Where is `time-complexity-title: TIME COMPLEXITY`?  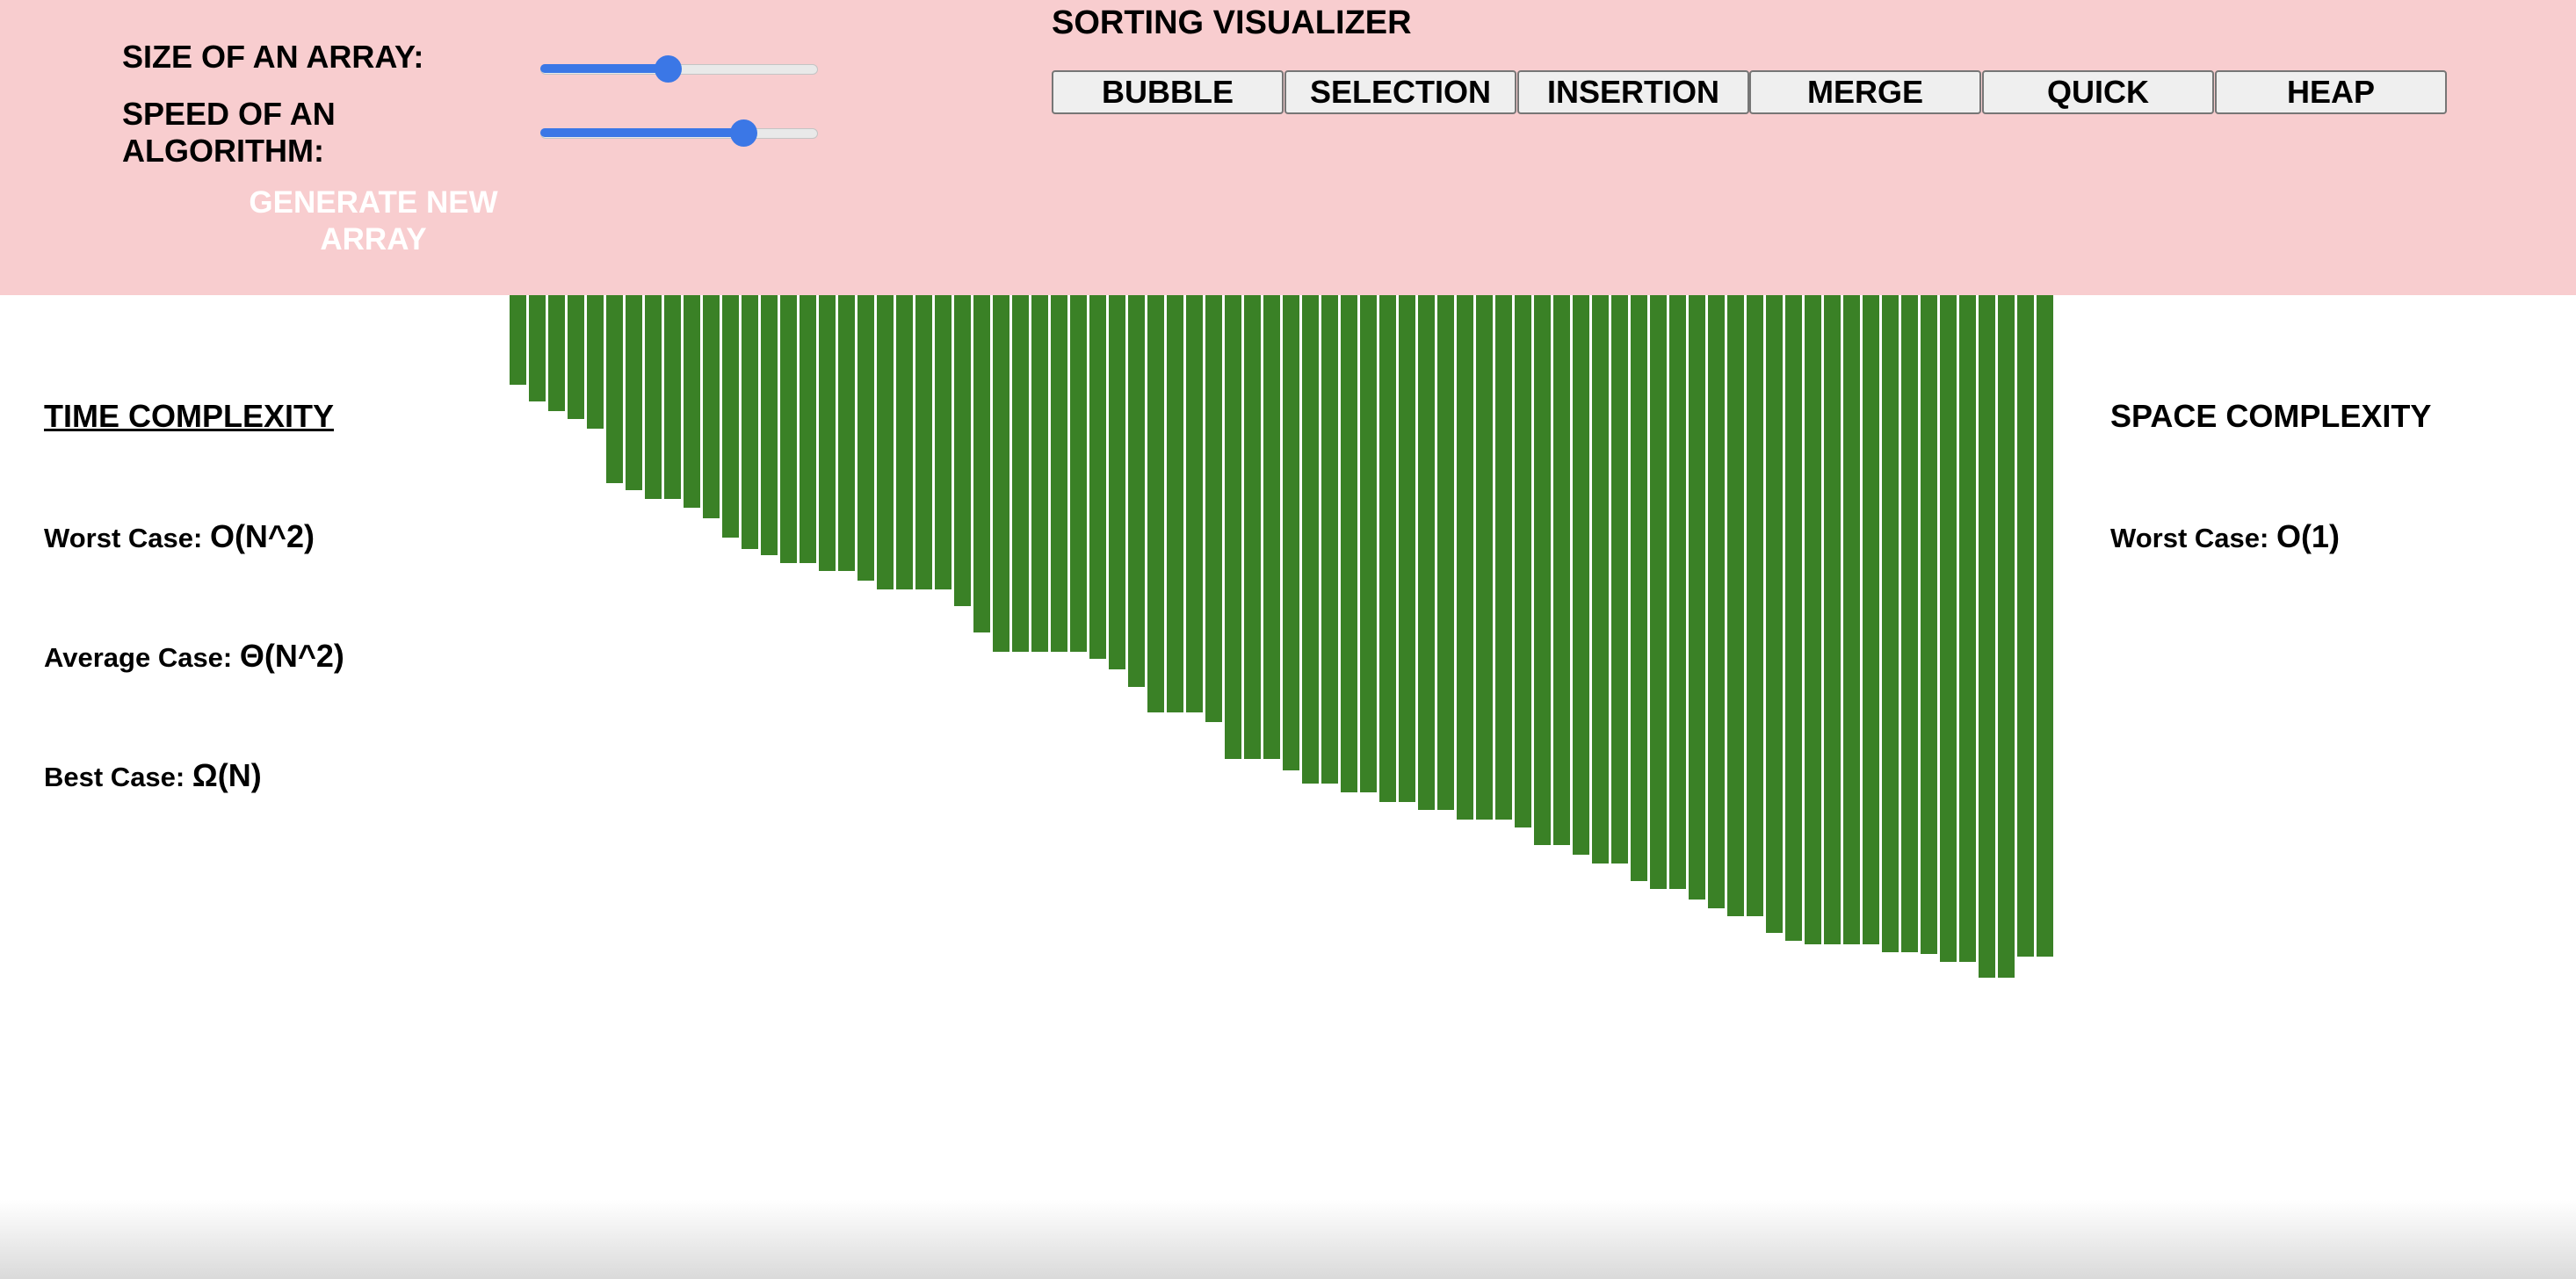
time-complexity-title: TIME COMPLEXITY is located at coordinates (189, 416).